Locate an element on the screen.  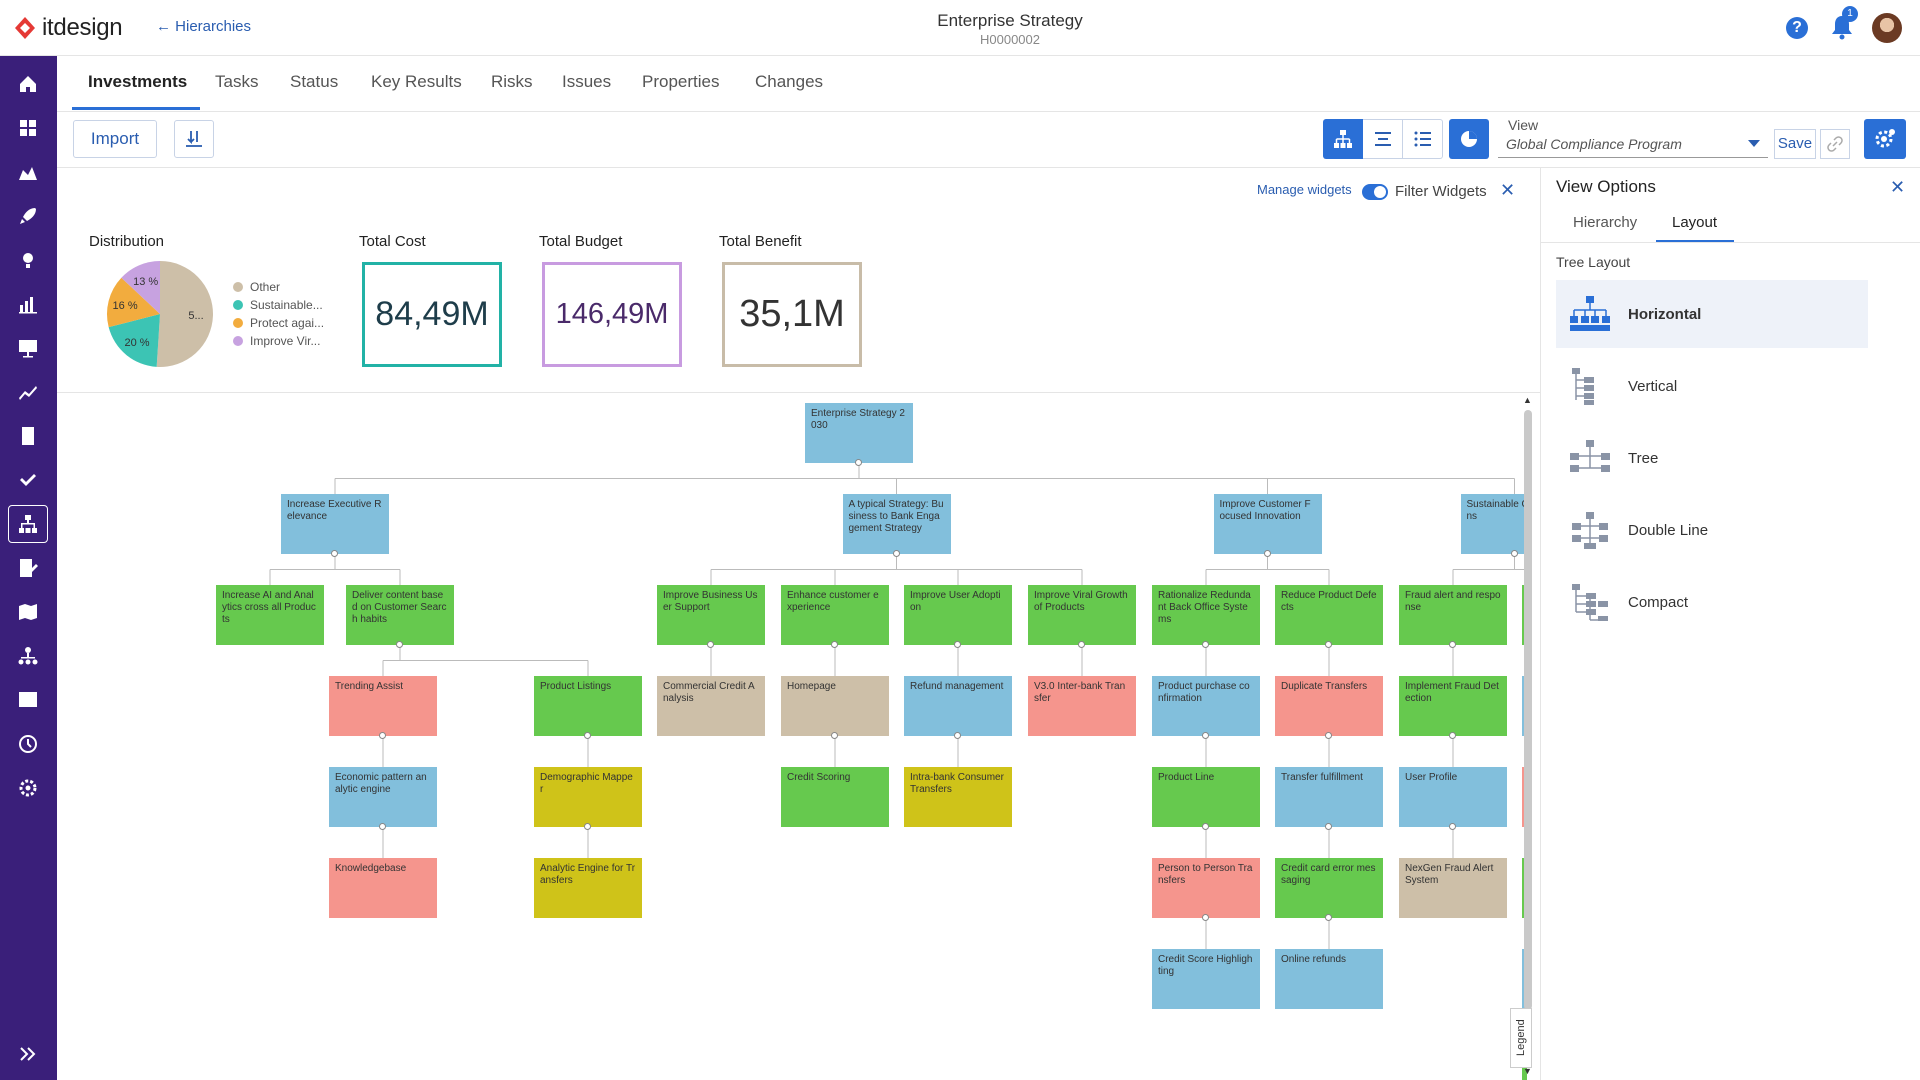
download-button is located at coordinates (194, 139).